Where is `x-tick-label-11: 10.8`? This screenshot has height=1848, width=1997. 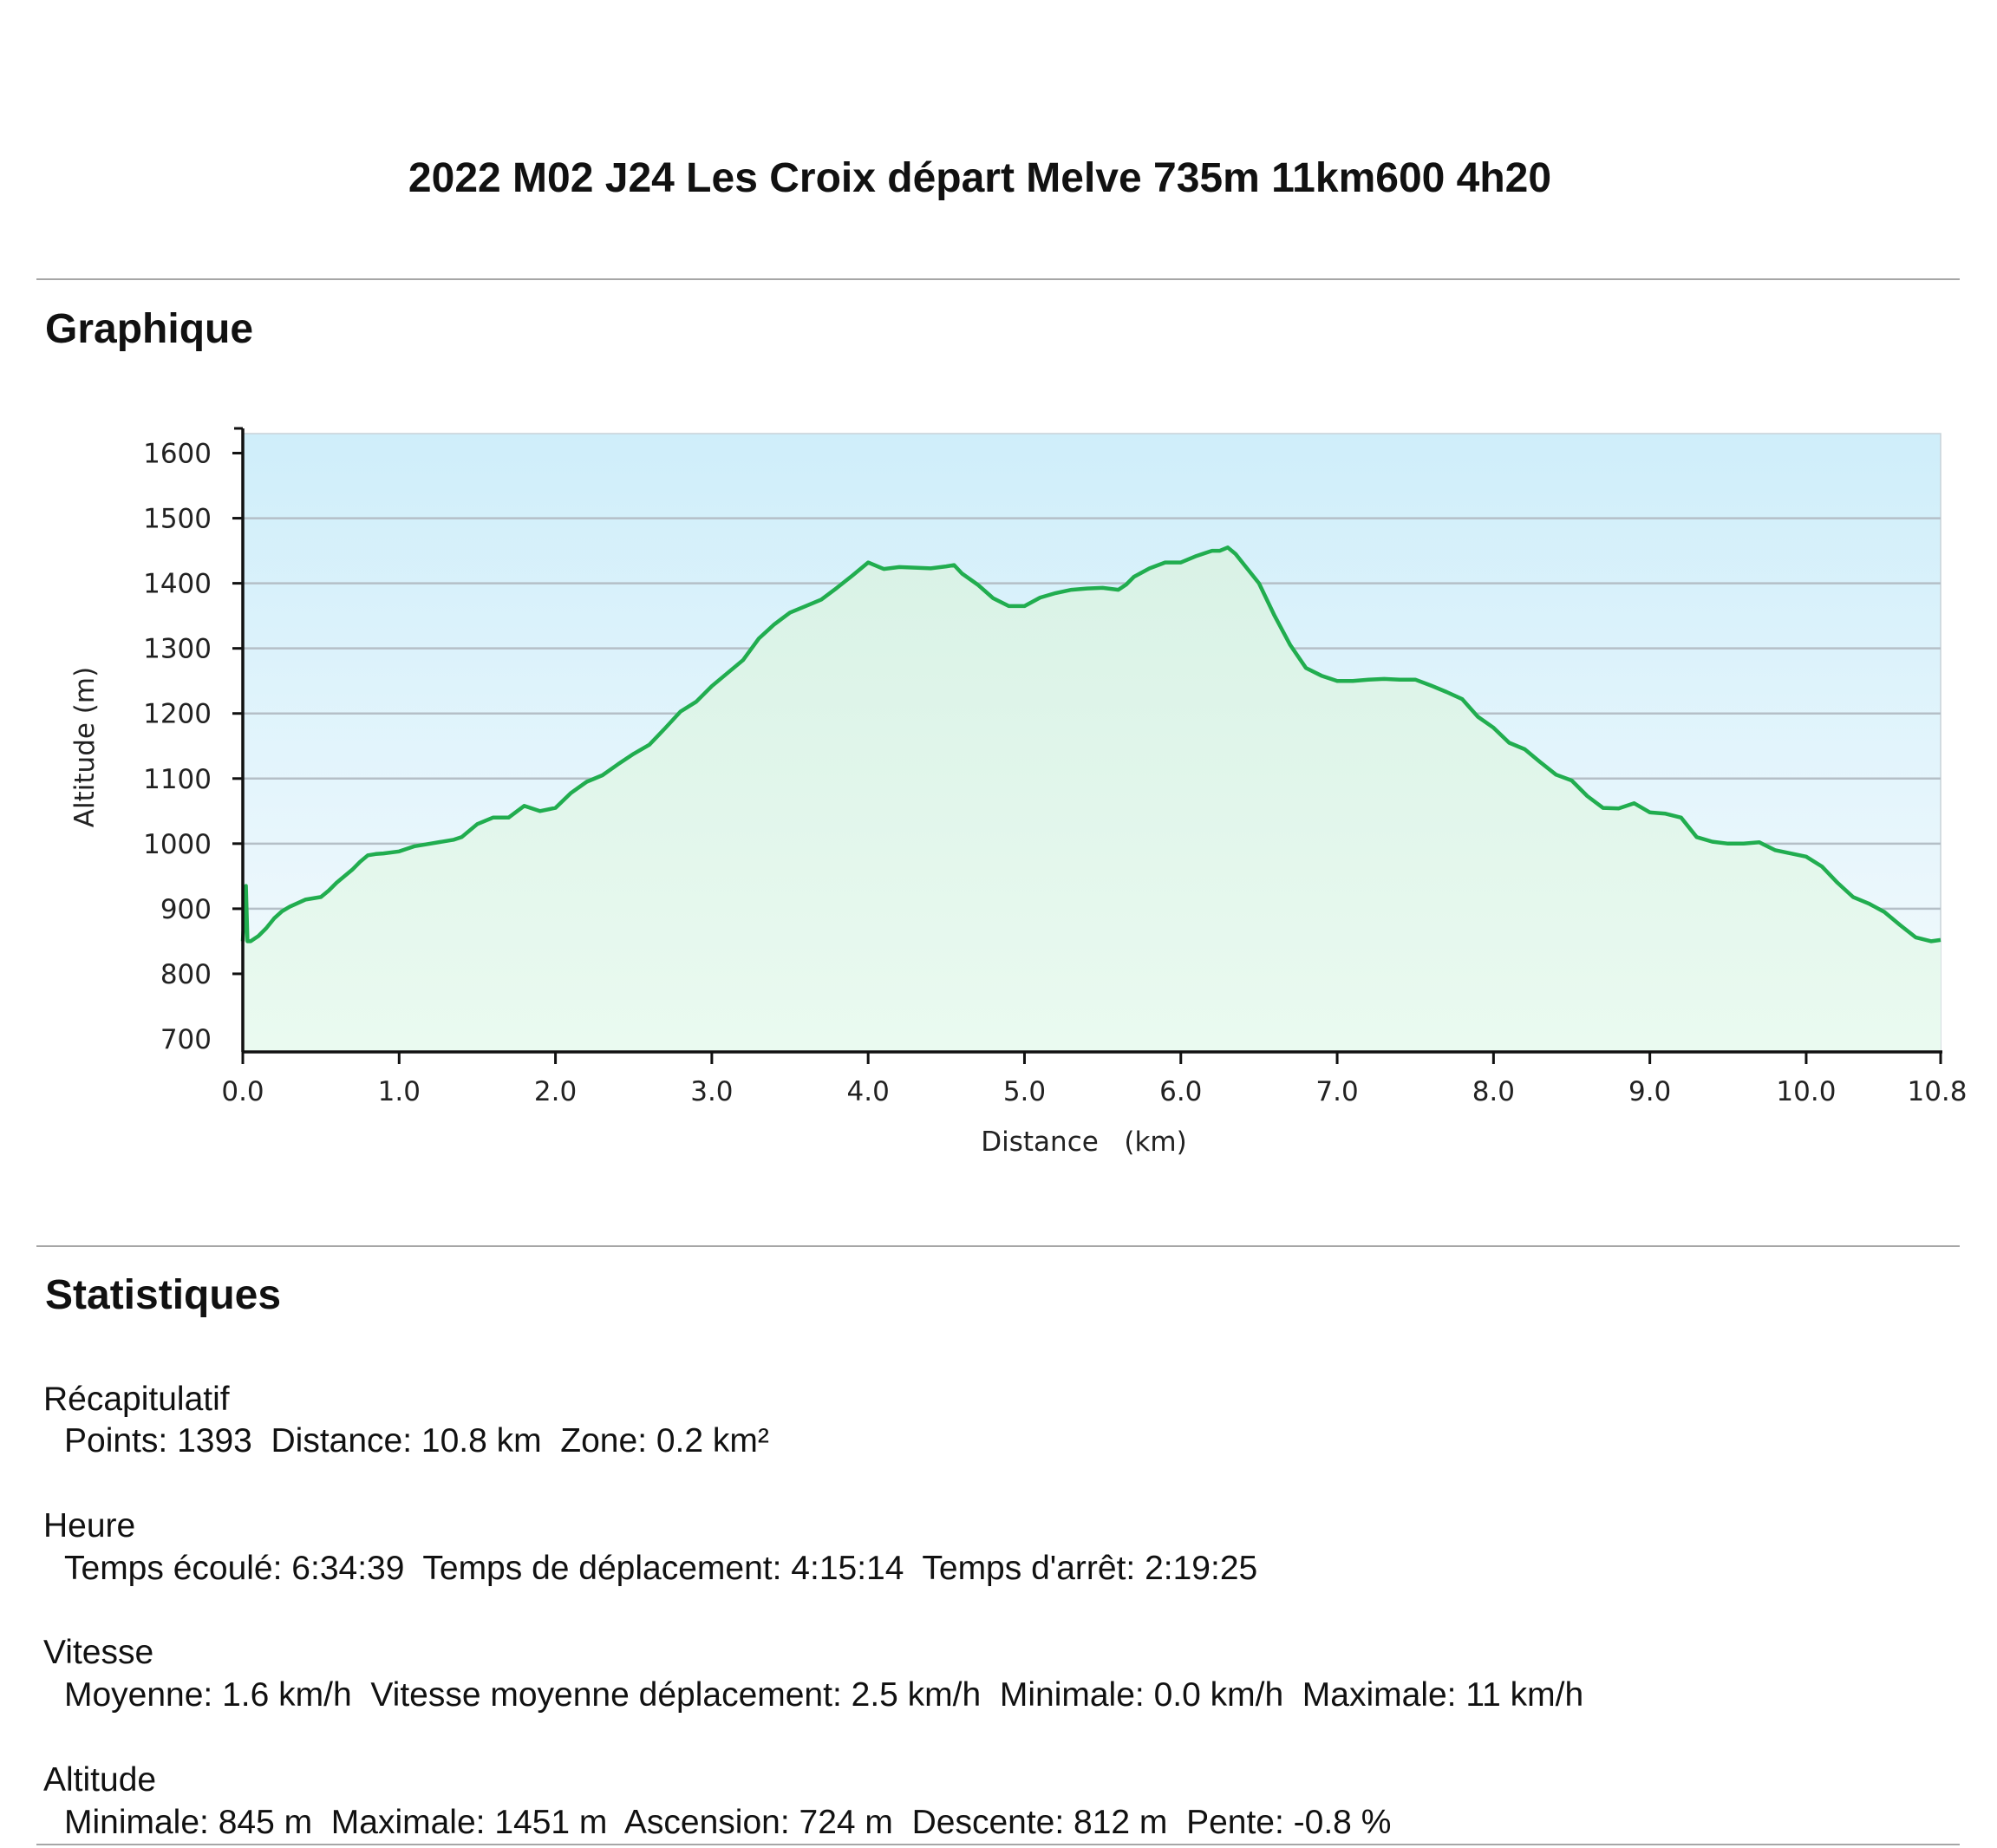
x-tick-label-11: 10.8 is located at coordinates (1937, 1091).